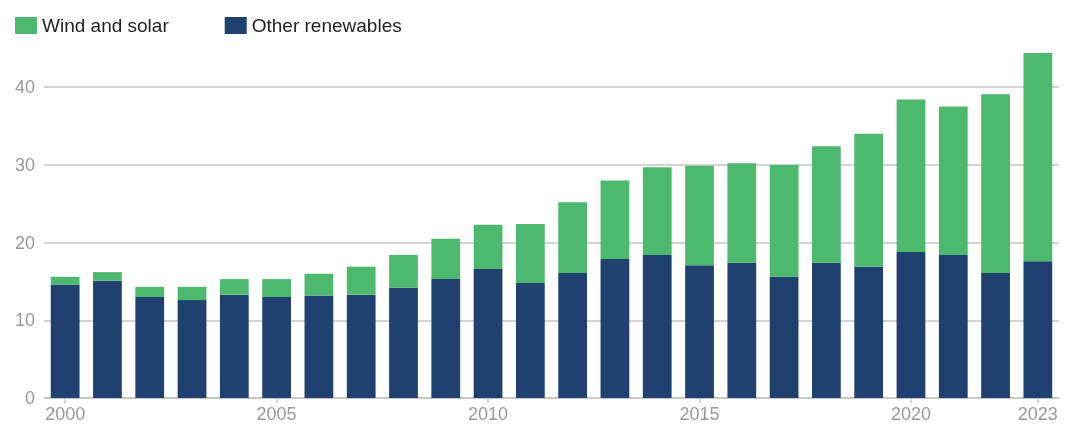 This screenshot has width=1079, height=427. Describe the element at coordinates (488, 414) in the screenshot. I see `x-tick-label: 2010` at that location.